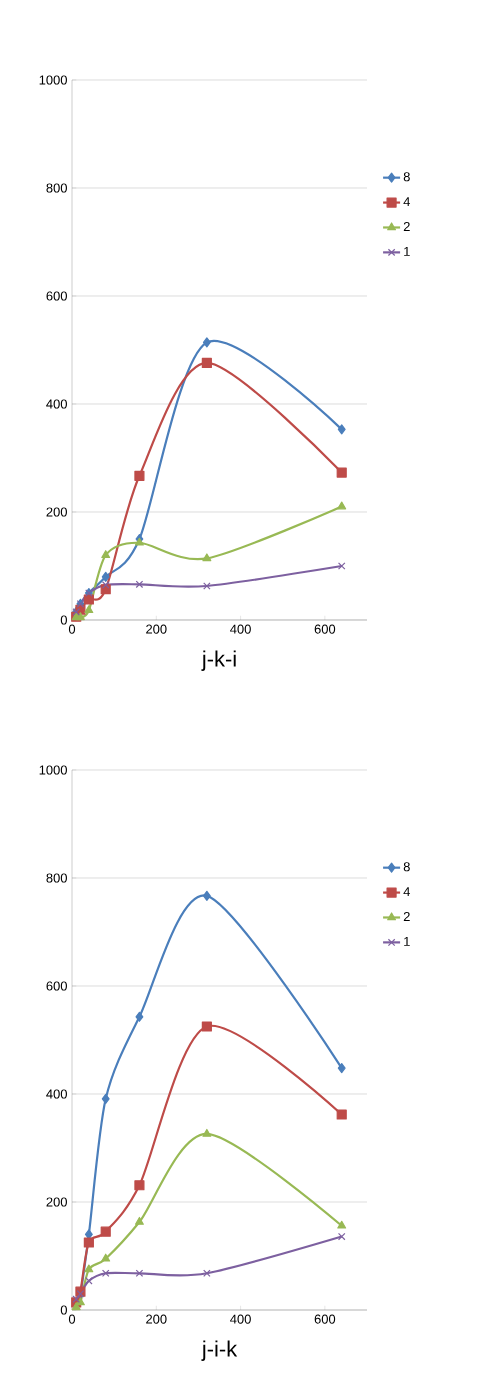 This screenshot has width=483, height=1380. I want to click on x-axis-title: j-k-i, so click(218, 660).